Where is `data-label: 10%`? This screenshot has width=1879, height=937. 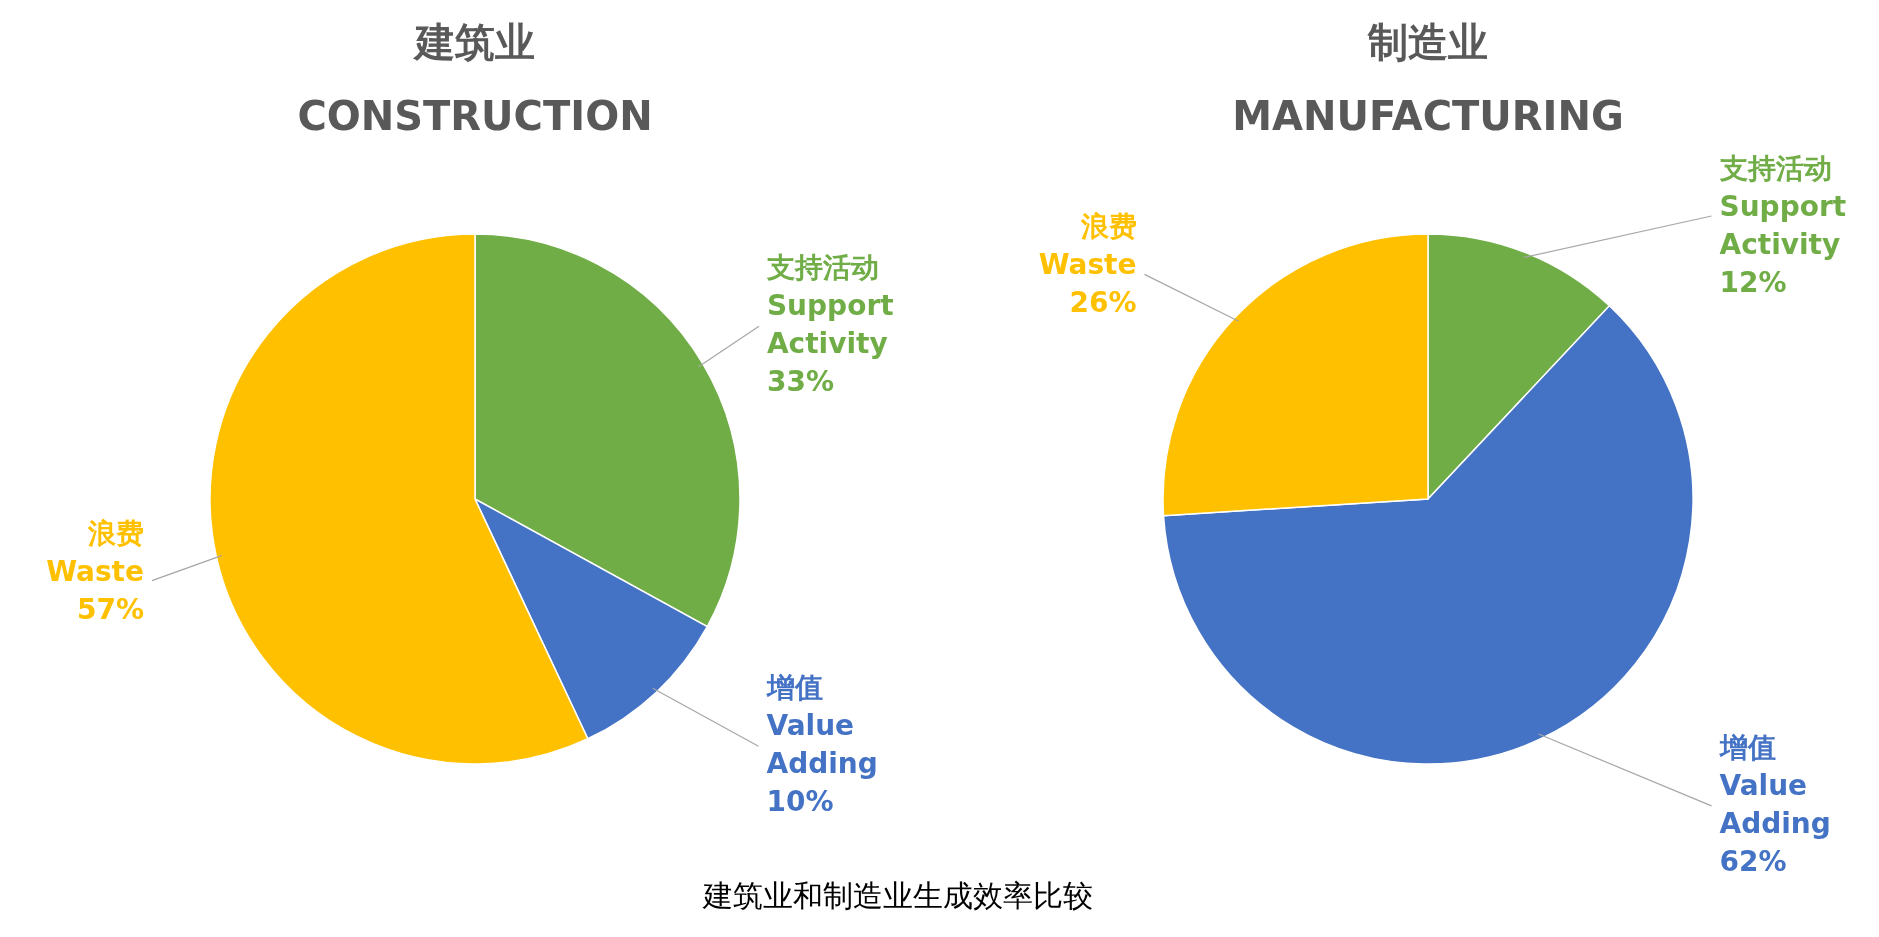 data-label: 10% is located at coordinates (800, 801).